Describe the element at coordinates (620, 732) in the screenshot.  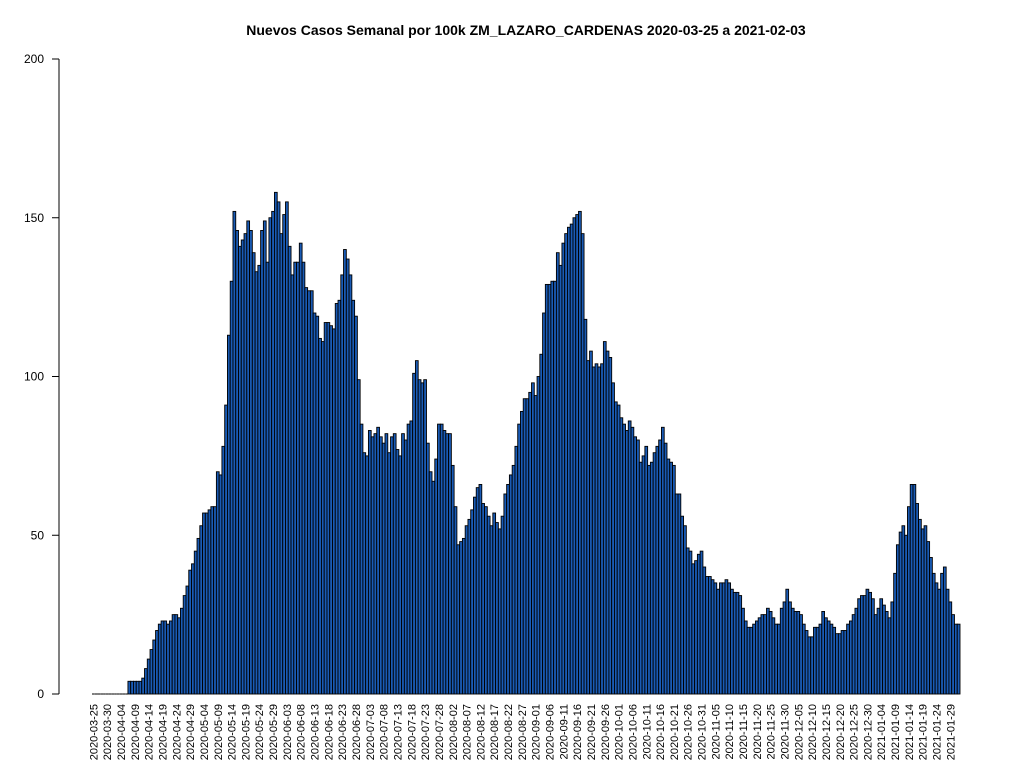
I see `x-tick-label: 2020-10-01` at that location.